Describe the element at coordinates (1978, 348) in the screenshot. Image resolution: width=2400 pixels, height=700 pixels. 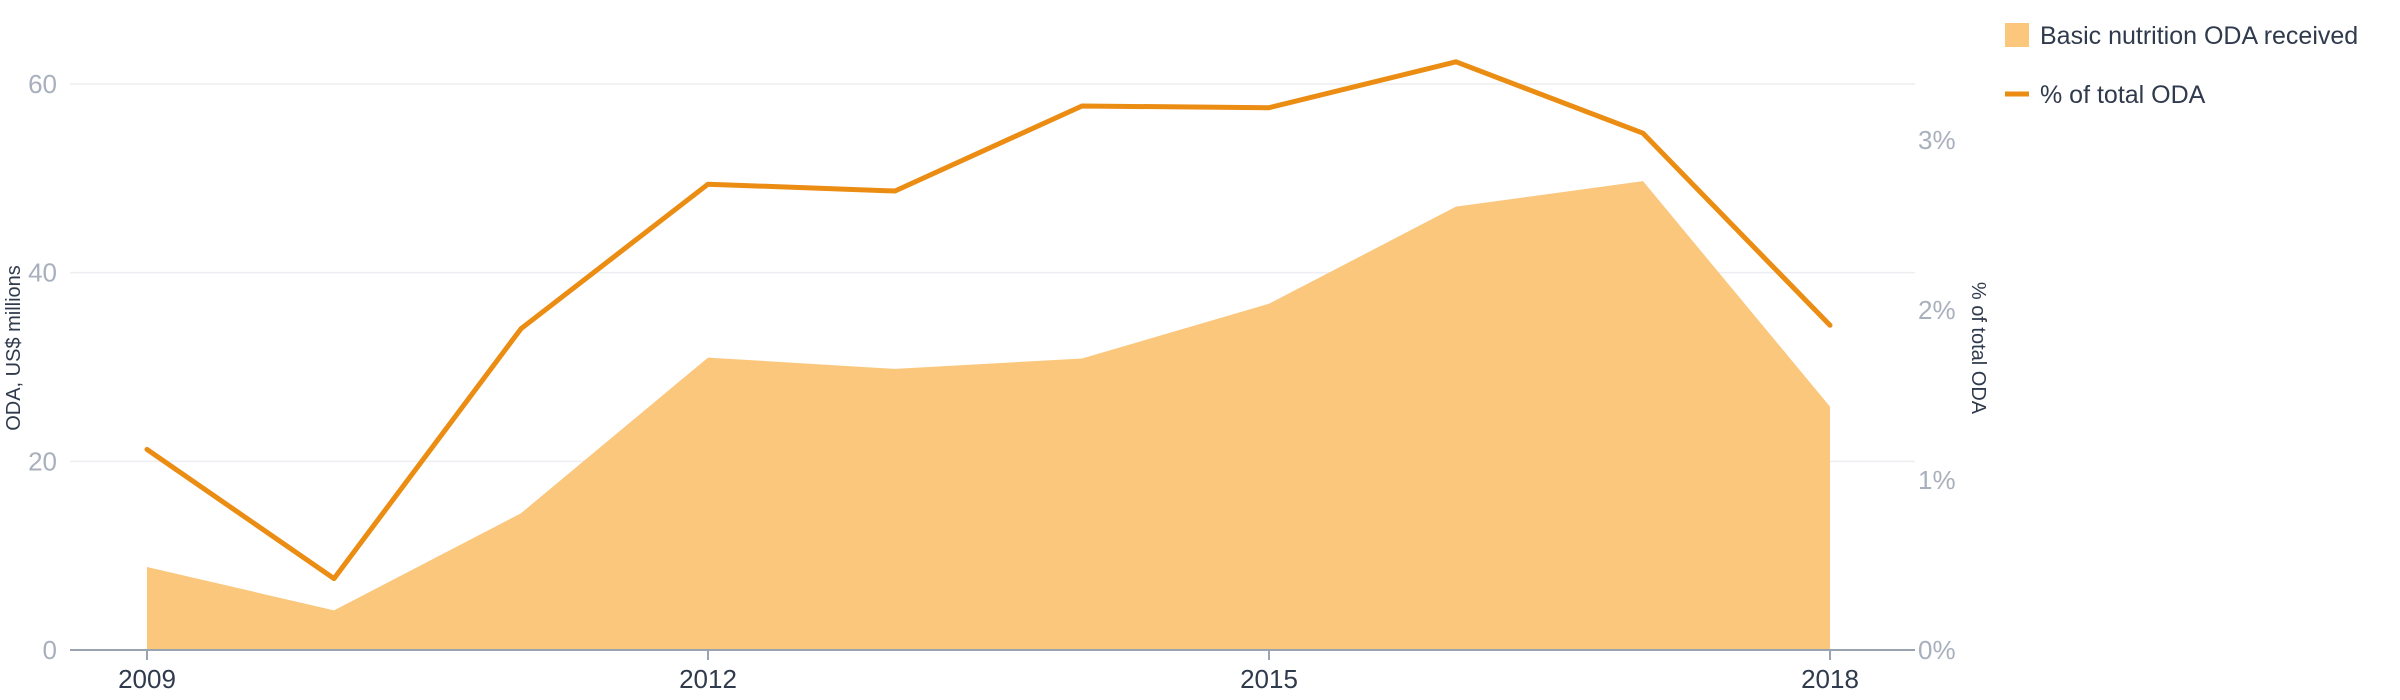
I see `right-axis-title: % of total ODA` at that location.